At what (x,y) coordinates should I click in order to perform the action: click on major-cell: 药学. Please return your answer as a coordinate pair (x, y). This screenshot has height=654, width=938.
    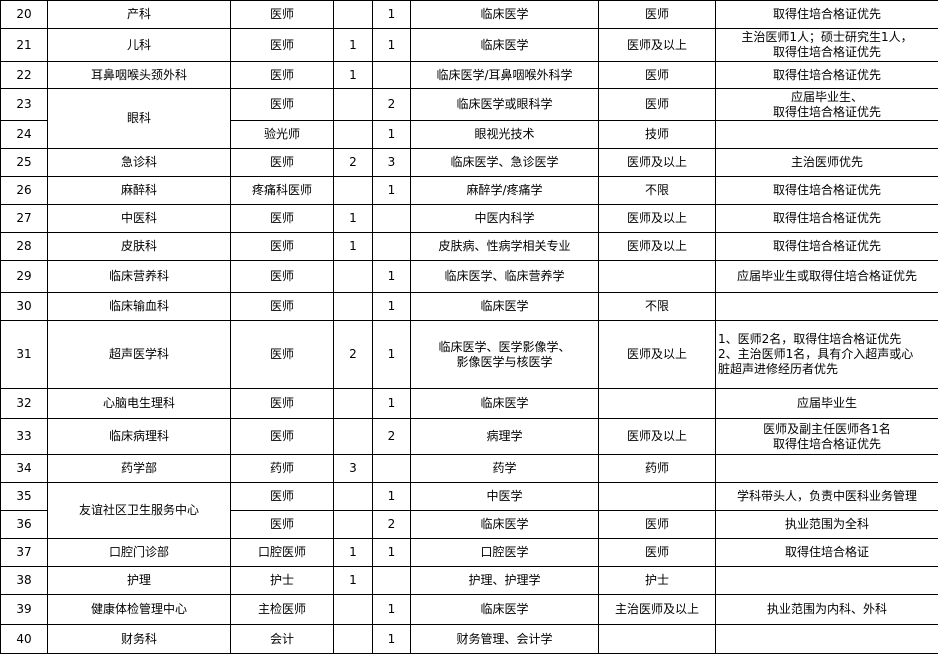
    Looking at the image, I should click on (505, 469).